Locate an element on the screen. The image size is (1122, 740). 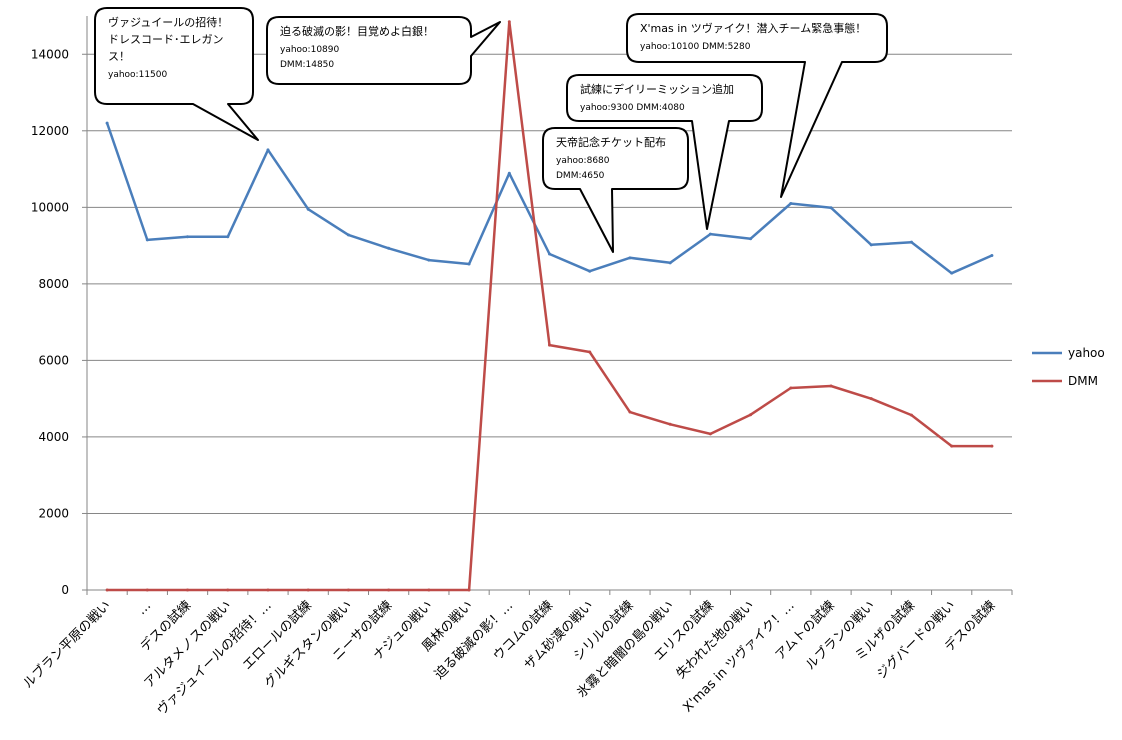
y-tick-label: 6000 is located at coordinates (53, 360).